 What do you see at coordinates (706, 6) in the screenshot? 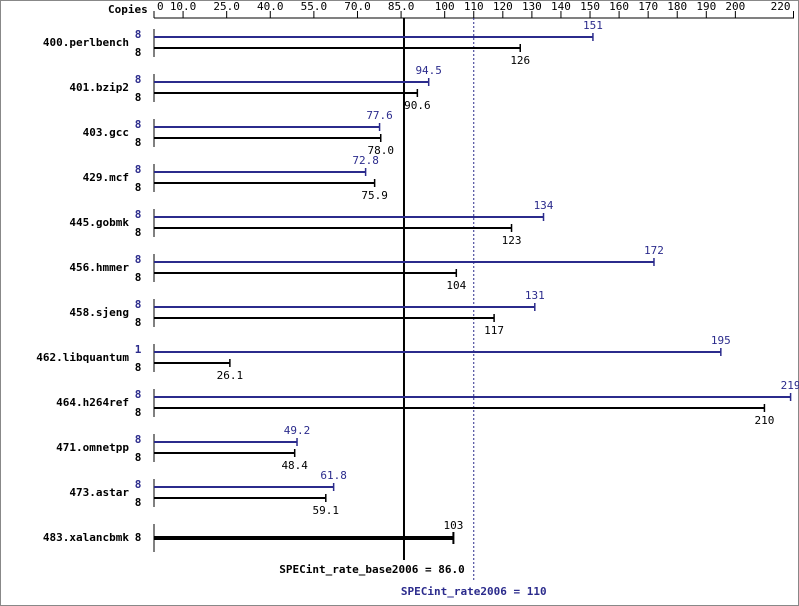
I see `x-tick-label: 190` at bounding box center [706, 6].